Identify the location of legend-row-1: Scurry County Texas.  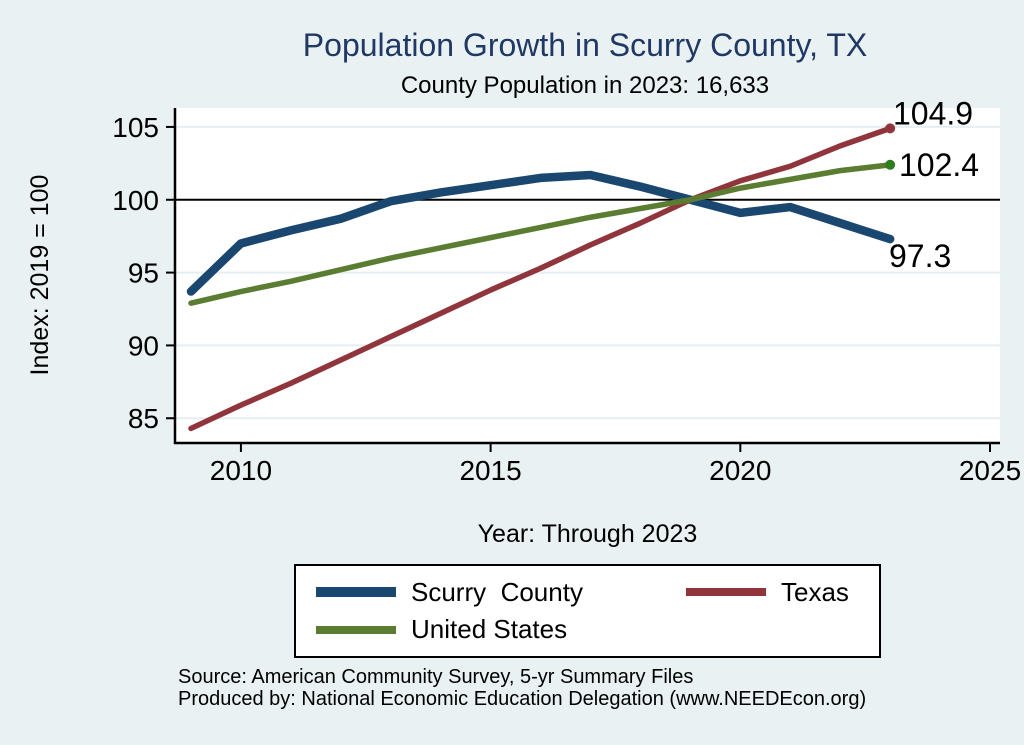
(597, 592).